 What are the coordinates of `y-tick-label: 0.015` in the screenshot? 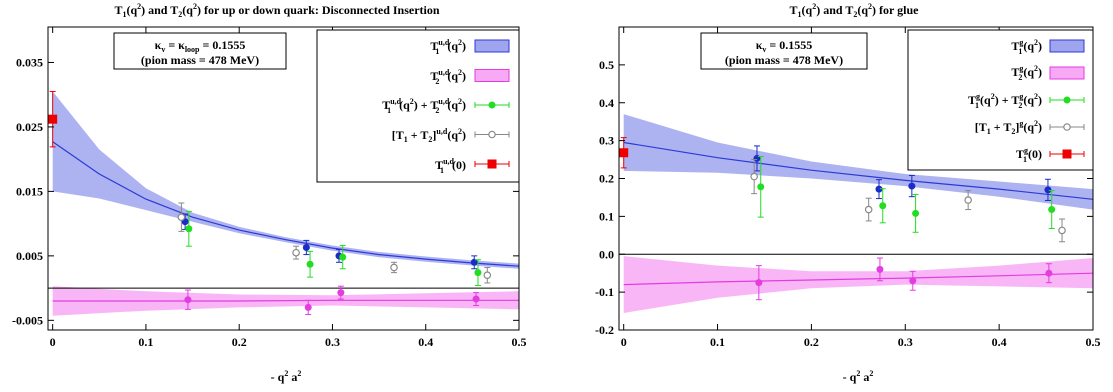 It's located at (29, 191).